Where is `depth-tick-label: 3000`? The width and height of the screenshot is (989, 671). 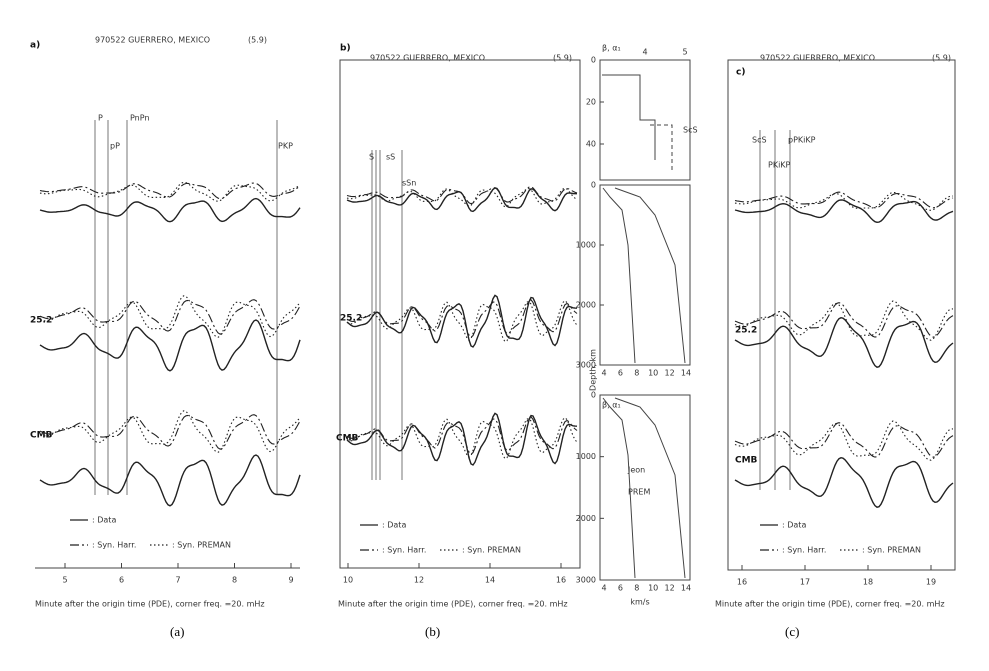 depth-tick-label: 3000 is located at coordinates (586, 580).